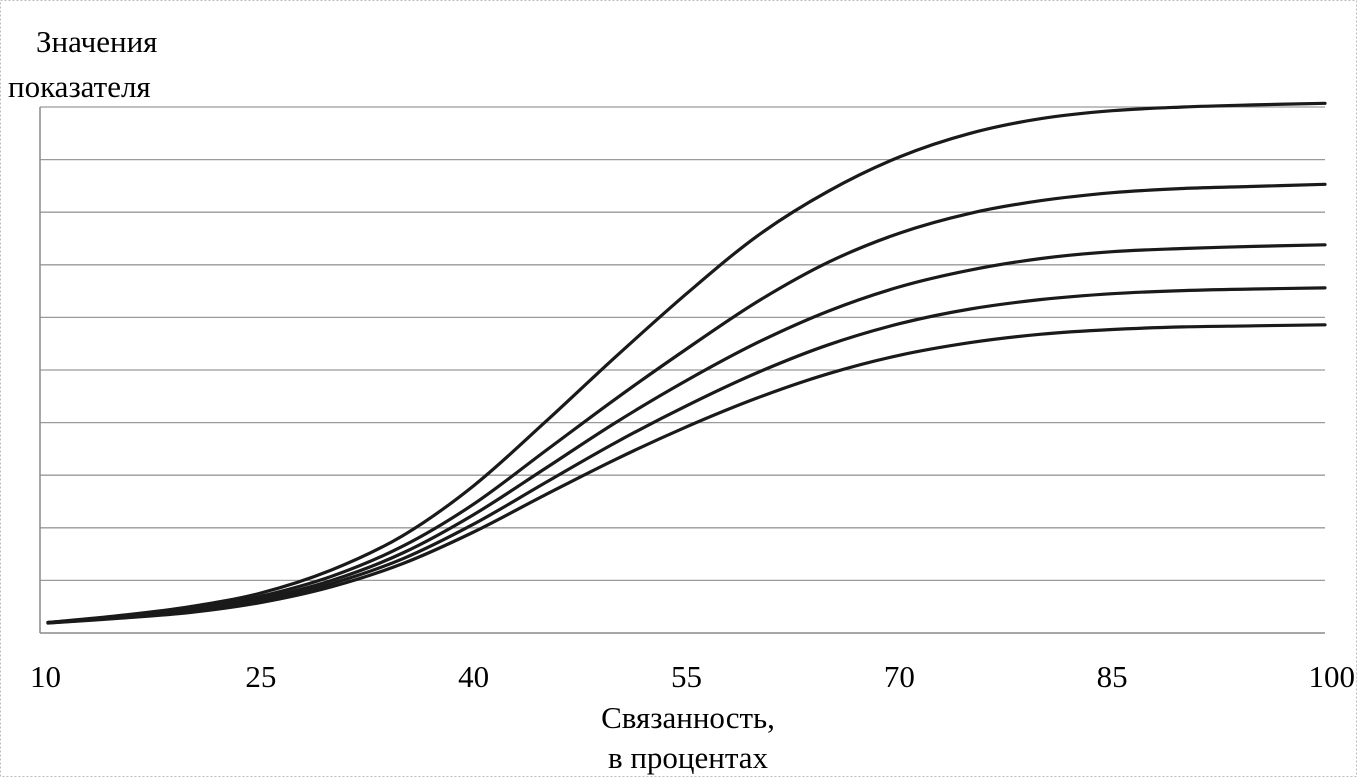 This screenshot has height=777, width=1357. I want to click on y-axis-title: Значения показателя, so click(82, 64).